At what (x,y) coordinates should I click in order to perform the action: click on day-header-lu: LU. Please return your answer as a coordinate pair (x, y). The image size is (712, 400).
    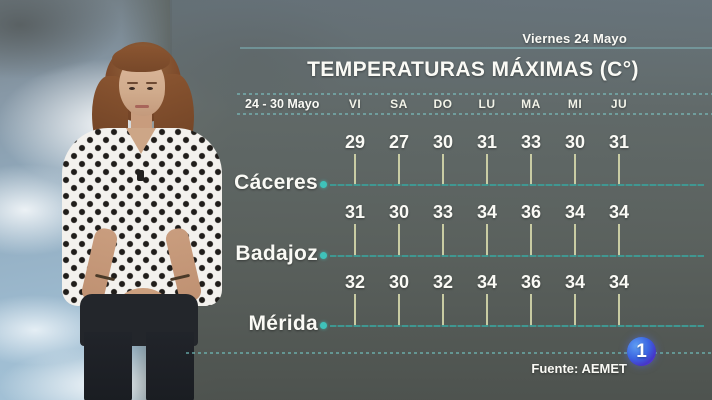
    Looking at the image, I should click on (487, 104).